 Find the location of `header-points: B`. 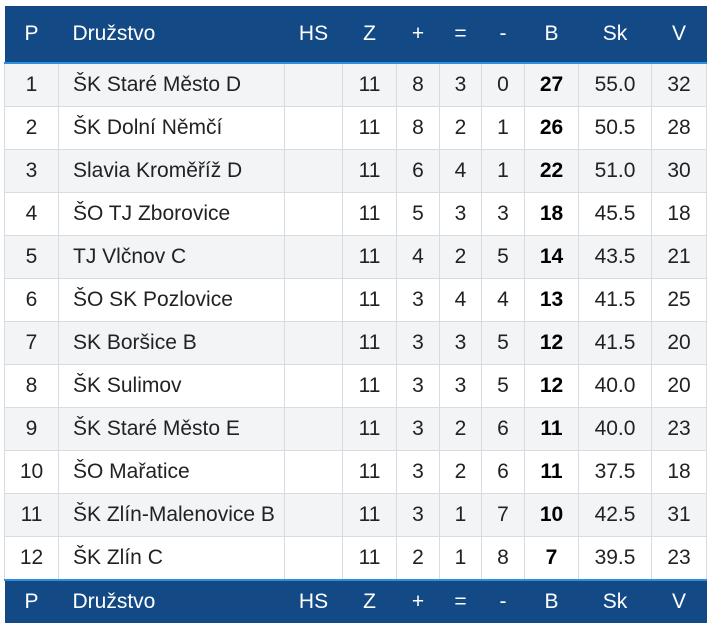

header-points: B is located at coordinates (551, 35).